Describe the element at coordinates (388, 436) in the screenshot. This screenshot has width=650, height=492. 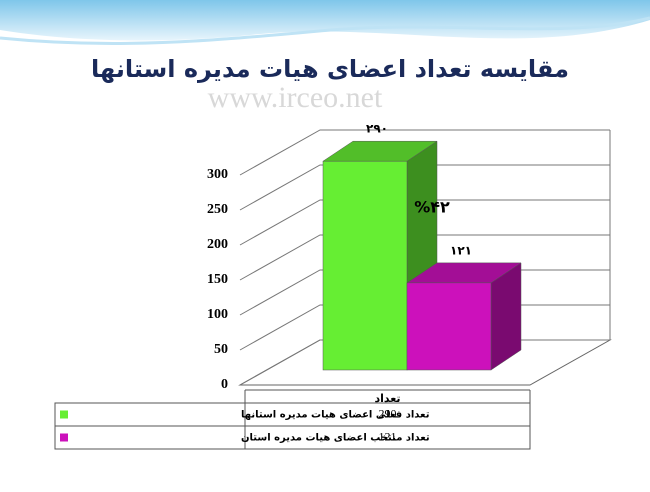
I see `table-value: 121` at that location.